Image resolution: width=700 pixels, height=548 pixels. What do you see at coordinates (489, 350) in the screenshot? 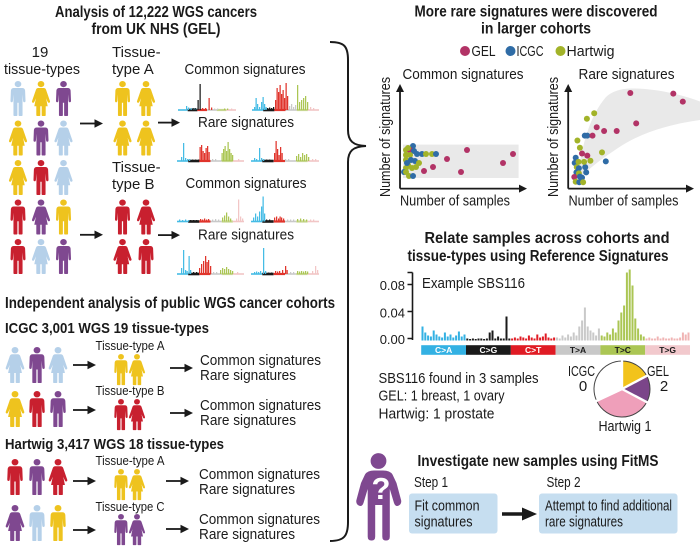
I see `svg-text: C>G` at bounding box center [489, 350].